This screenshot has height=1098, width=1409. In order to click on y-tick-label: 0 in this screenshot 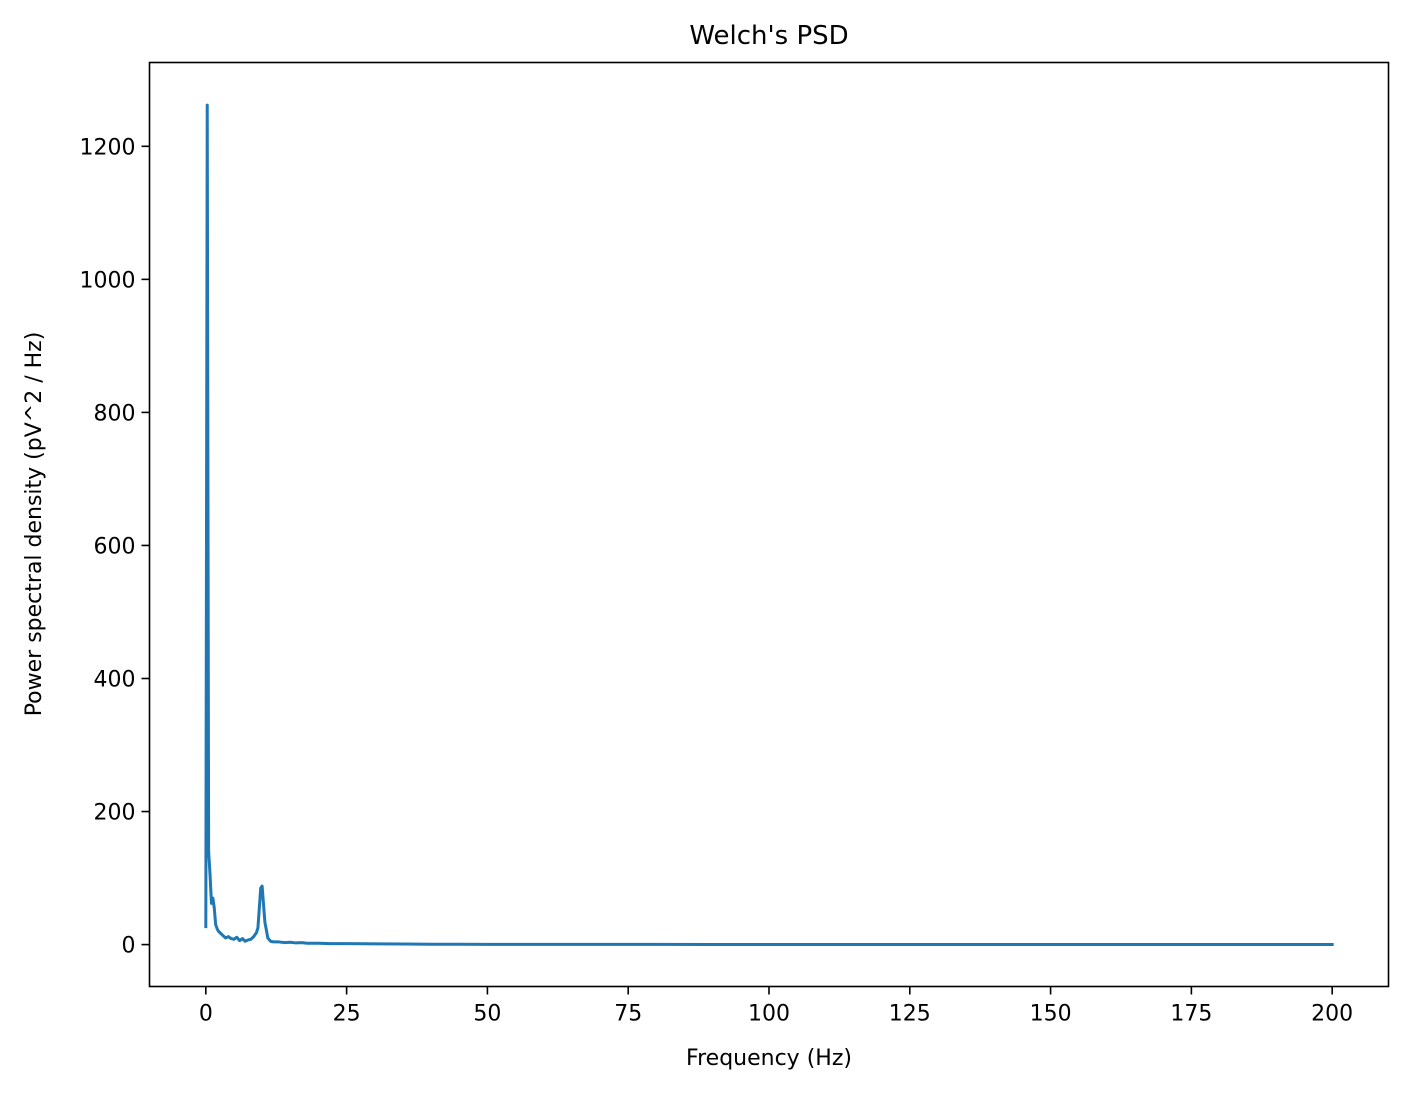, I will do `click(129, 946)`.